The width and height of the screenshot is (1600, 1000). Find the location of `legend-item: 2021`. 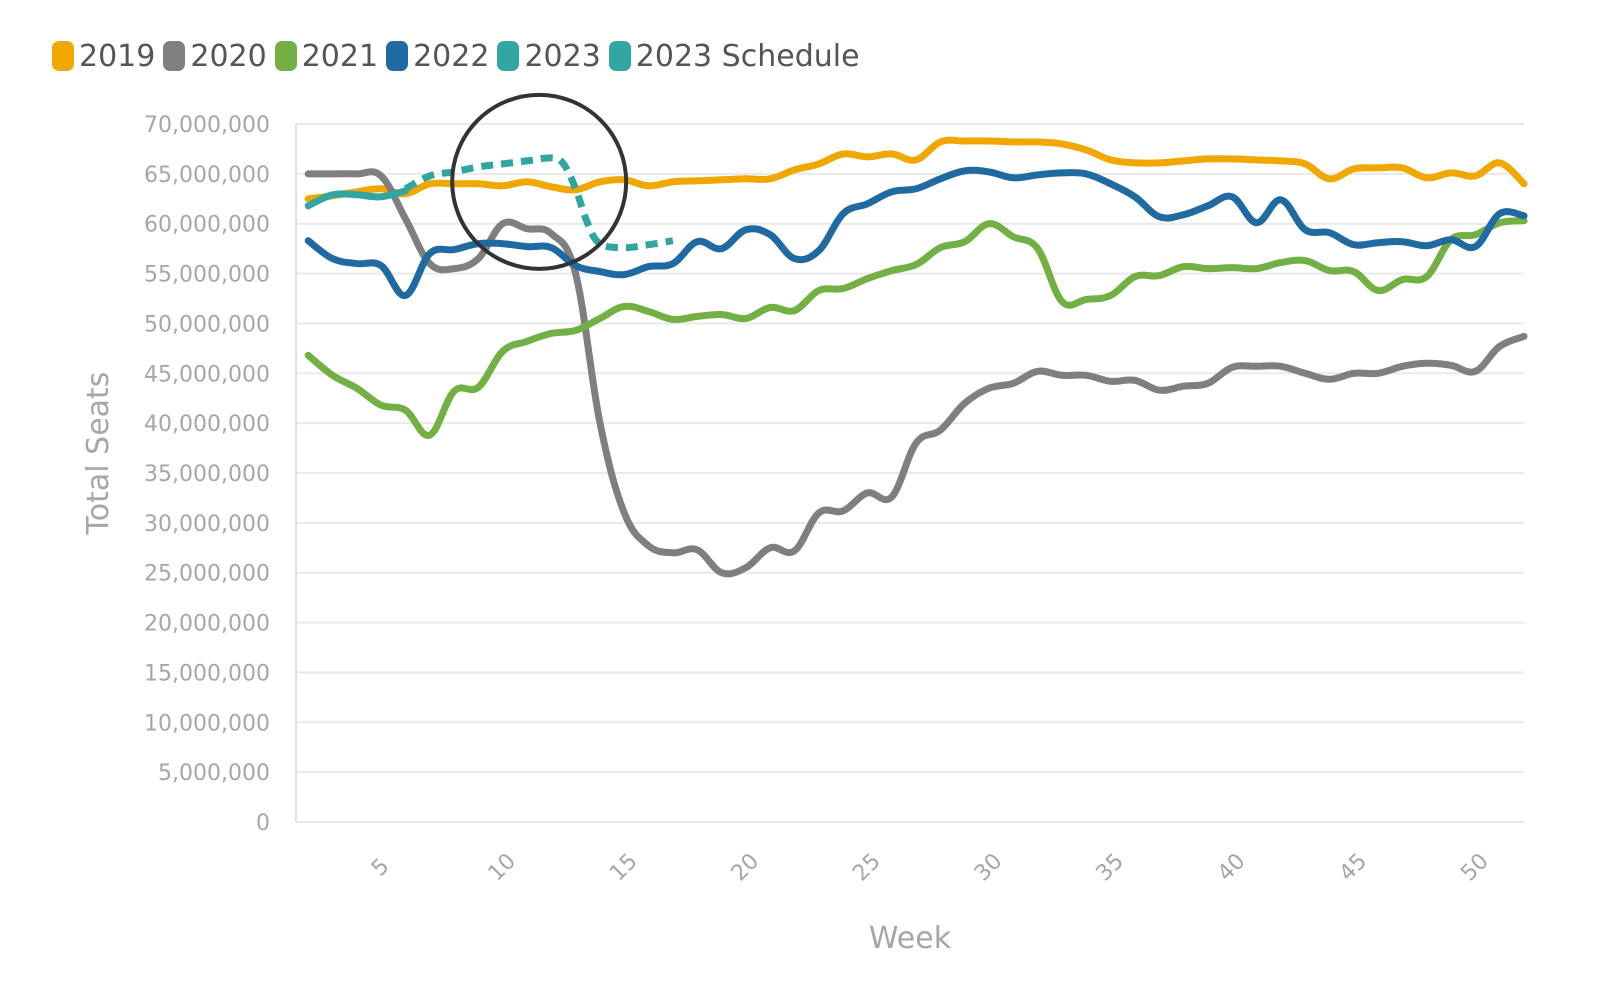

legend-item: 2021 is located at coordinates (326, 56).